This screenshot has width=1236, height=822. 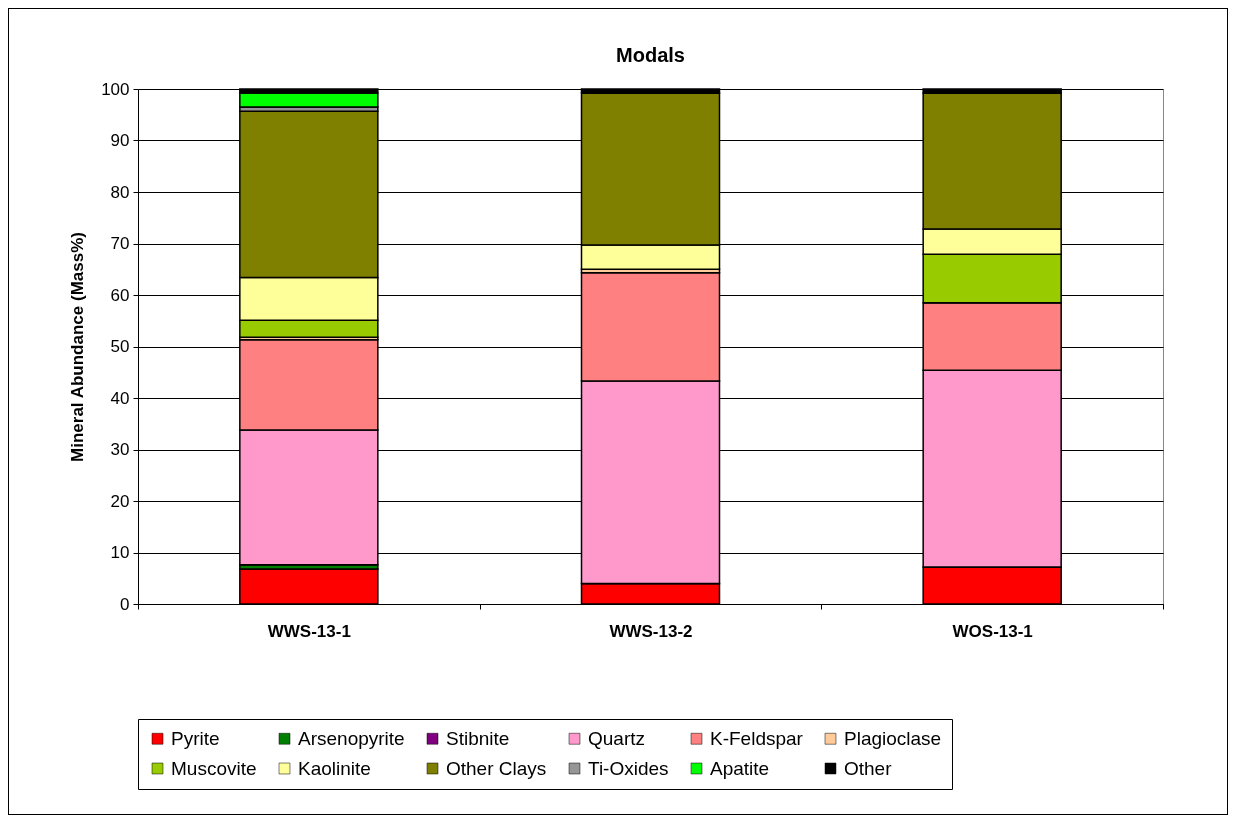 What do you see at coordinates (120, 346) in the screenshot?
I see `y-tick-label: 50` at bounding box center [120, 346].